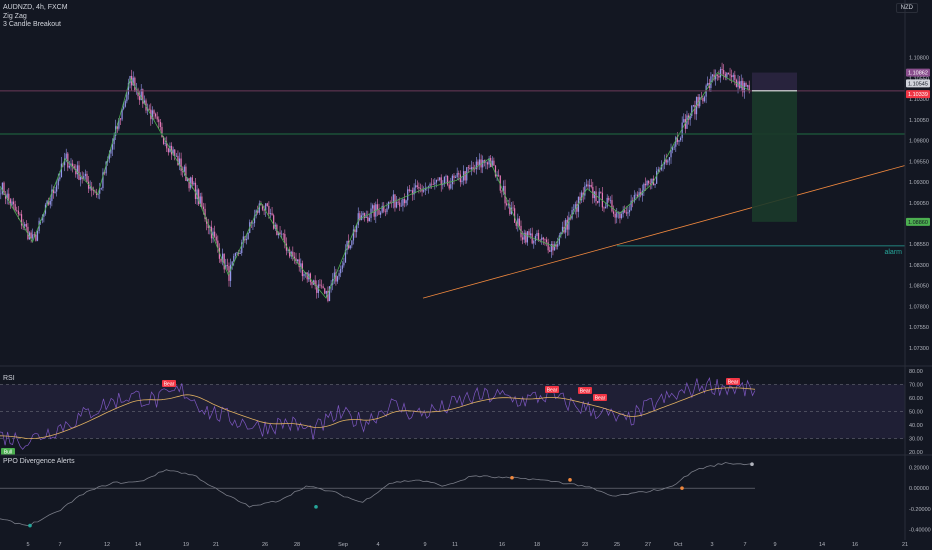 This screenshot has width=932, height=550. I want to click on indicator-zigzag: Zig Zag, so click(15, 16).